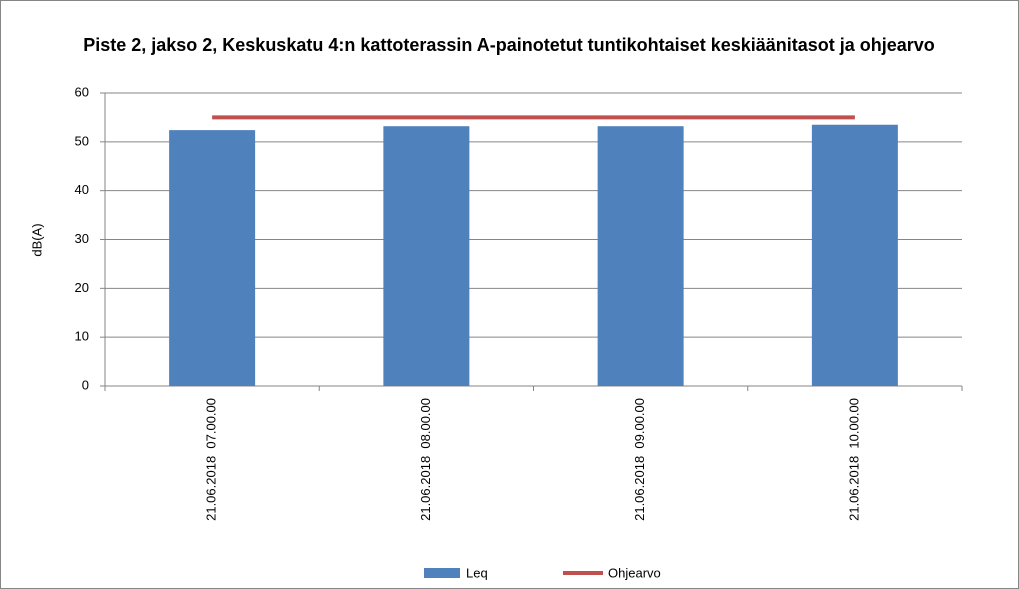 This screenshot has width=1019, height=589. I want to click on legend-label: Leq, so click(477, 572).